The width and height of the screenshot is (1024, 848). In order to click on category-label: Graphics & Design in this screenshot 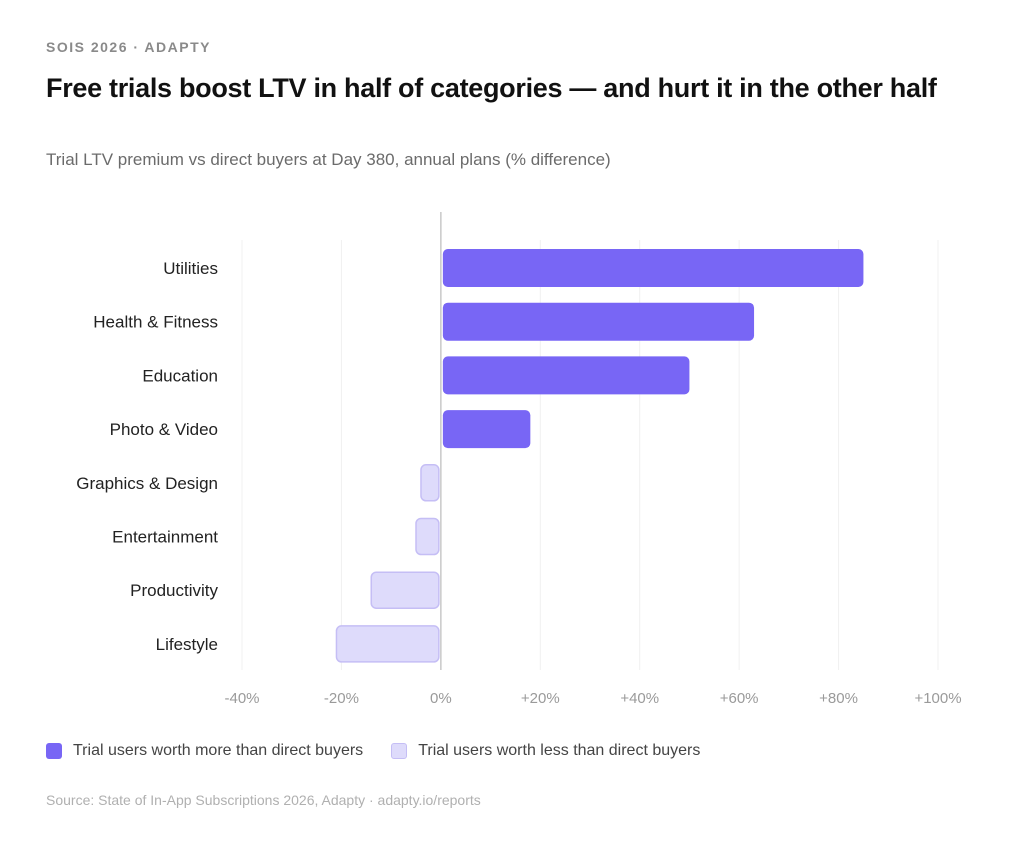, I will do `click(147, 483)`.